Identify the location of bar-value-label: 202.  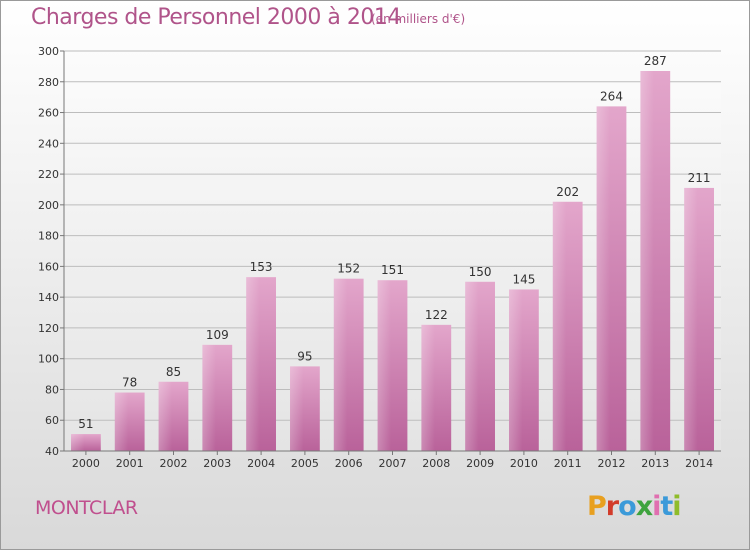
(567, 192).